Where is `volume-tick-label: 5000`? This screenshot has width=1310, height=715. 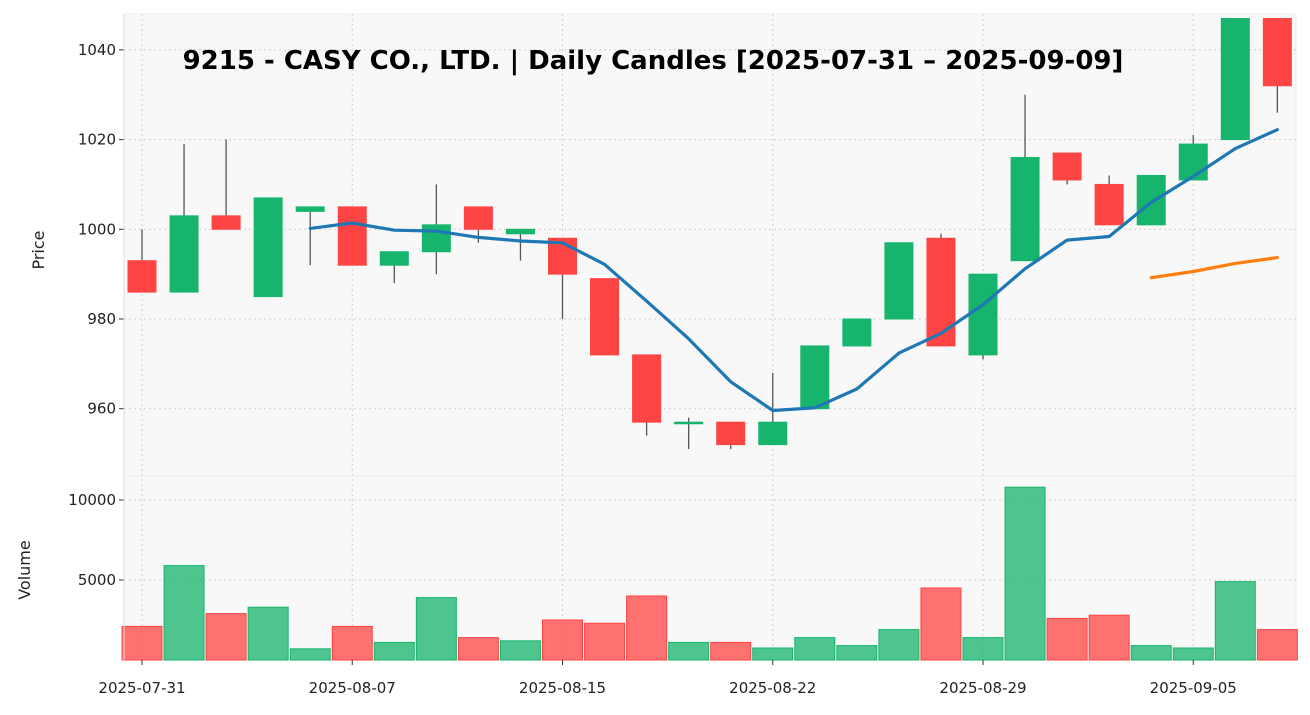 volume-tick-label: 5000 is located at coordinates (97, 580).